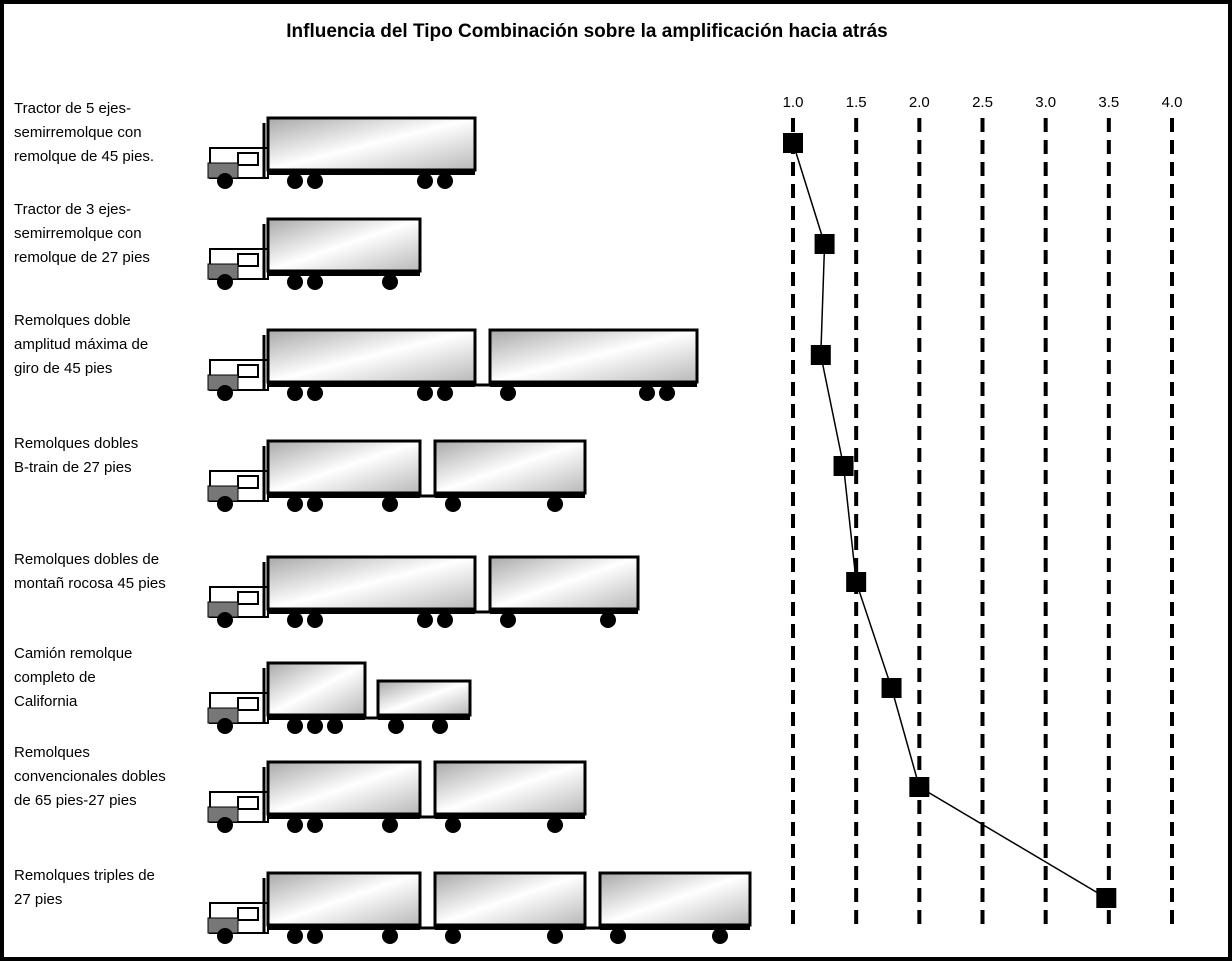  Describe the element at coordinates (76, 443) in the screenshot. I see `category-label: Remolques dobles` at that location.